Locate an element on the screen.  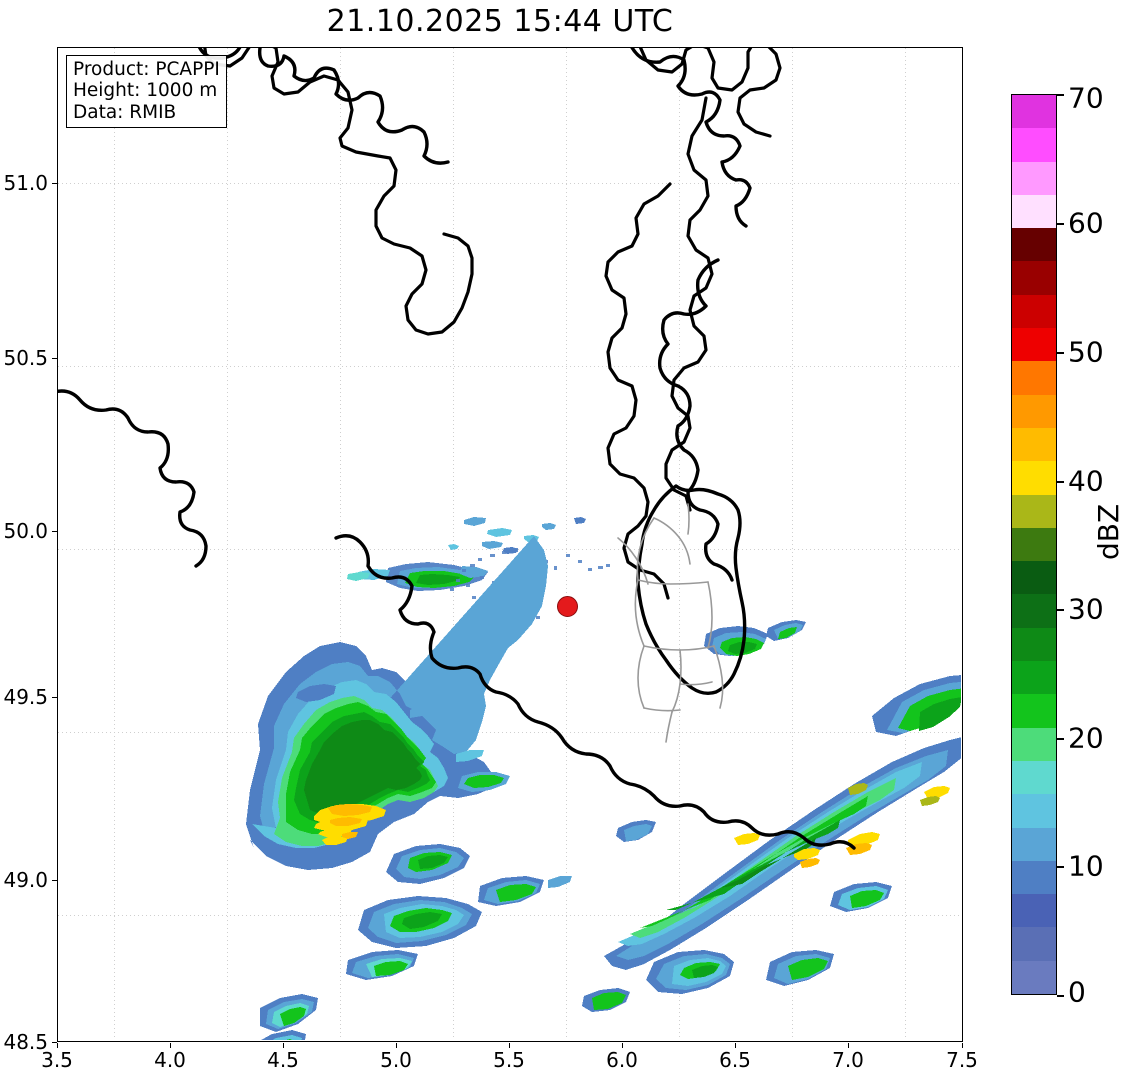
colorbar-tick-label: 30 is located at coordinates (1086, 609).